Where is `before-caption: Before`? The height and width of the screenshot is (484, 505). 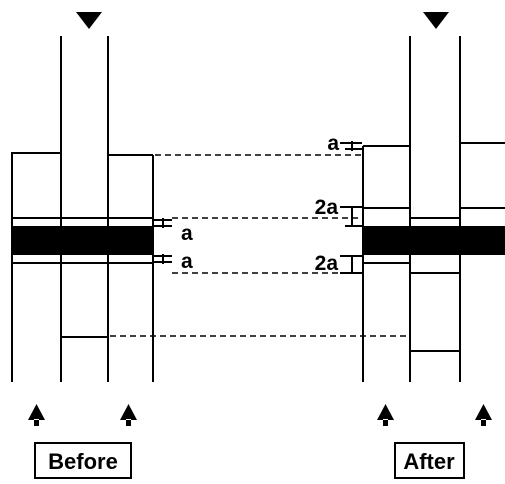
before-caption: Before is located at coordinates (83, 461).